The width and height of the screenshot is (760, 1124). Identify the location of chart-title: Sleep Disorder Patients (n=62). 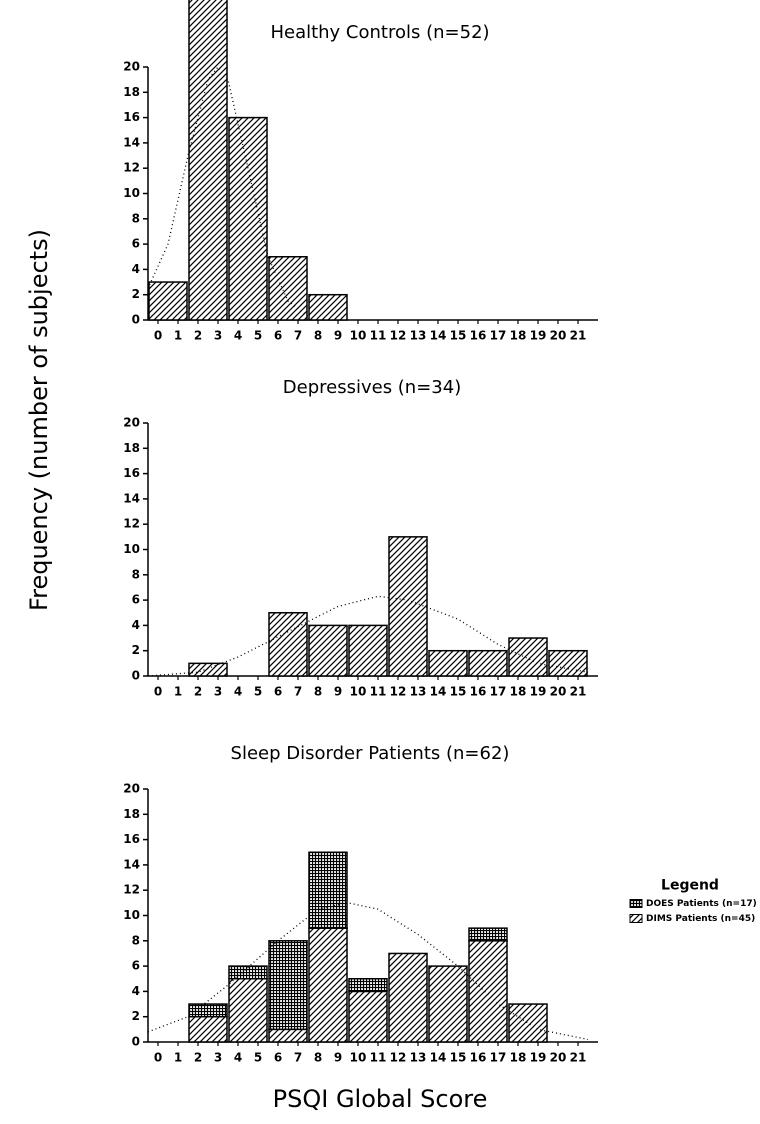
(370, 753).